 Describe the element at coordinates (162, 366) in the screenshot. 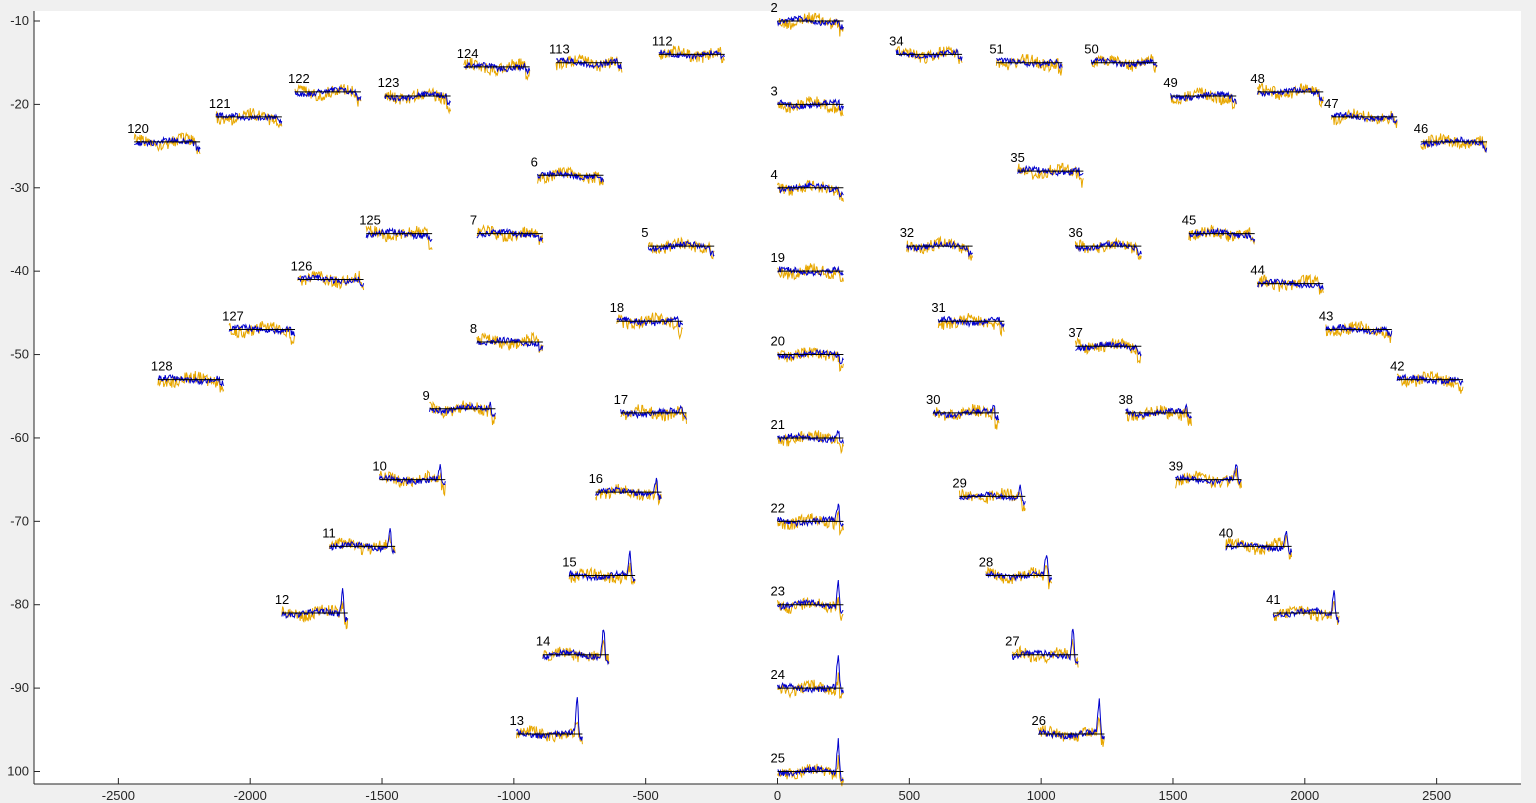

I see `channel-label: 128` at that location.